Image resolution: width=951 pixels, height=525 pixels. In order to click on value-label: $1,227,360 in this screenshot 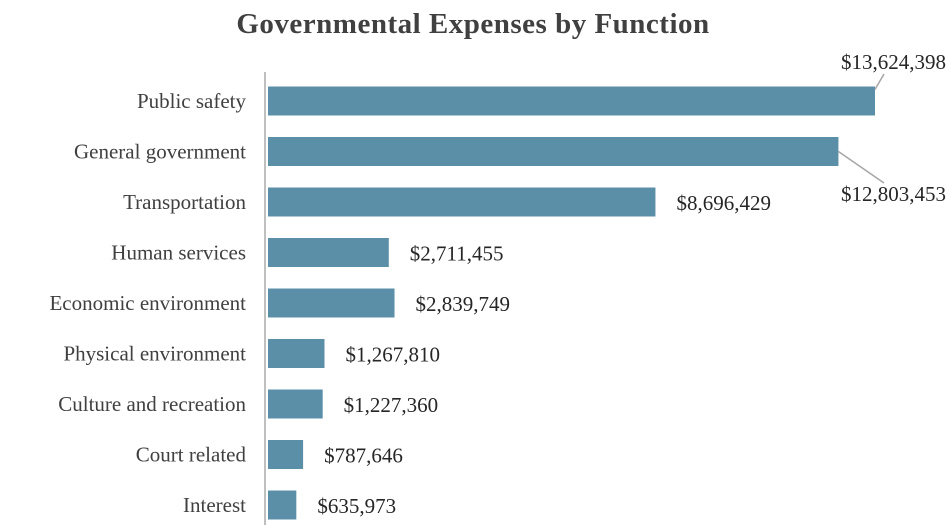, I will do `click(391, 405)`.